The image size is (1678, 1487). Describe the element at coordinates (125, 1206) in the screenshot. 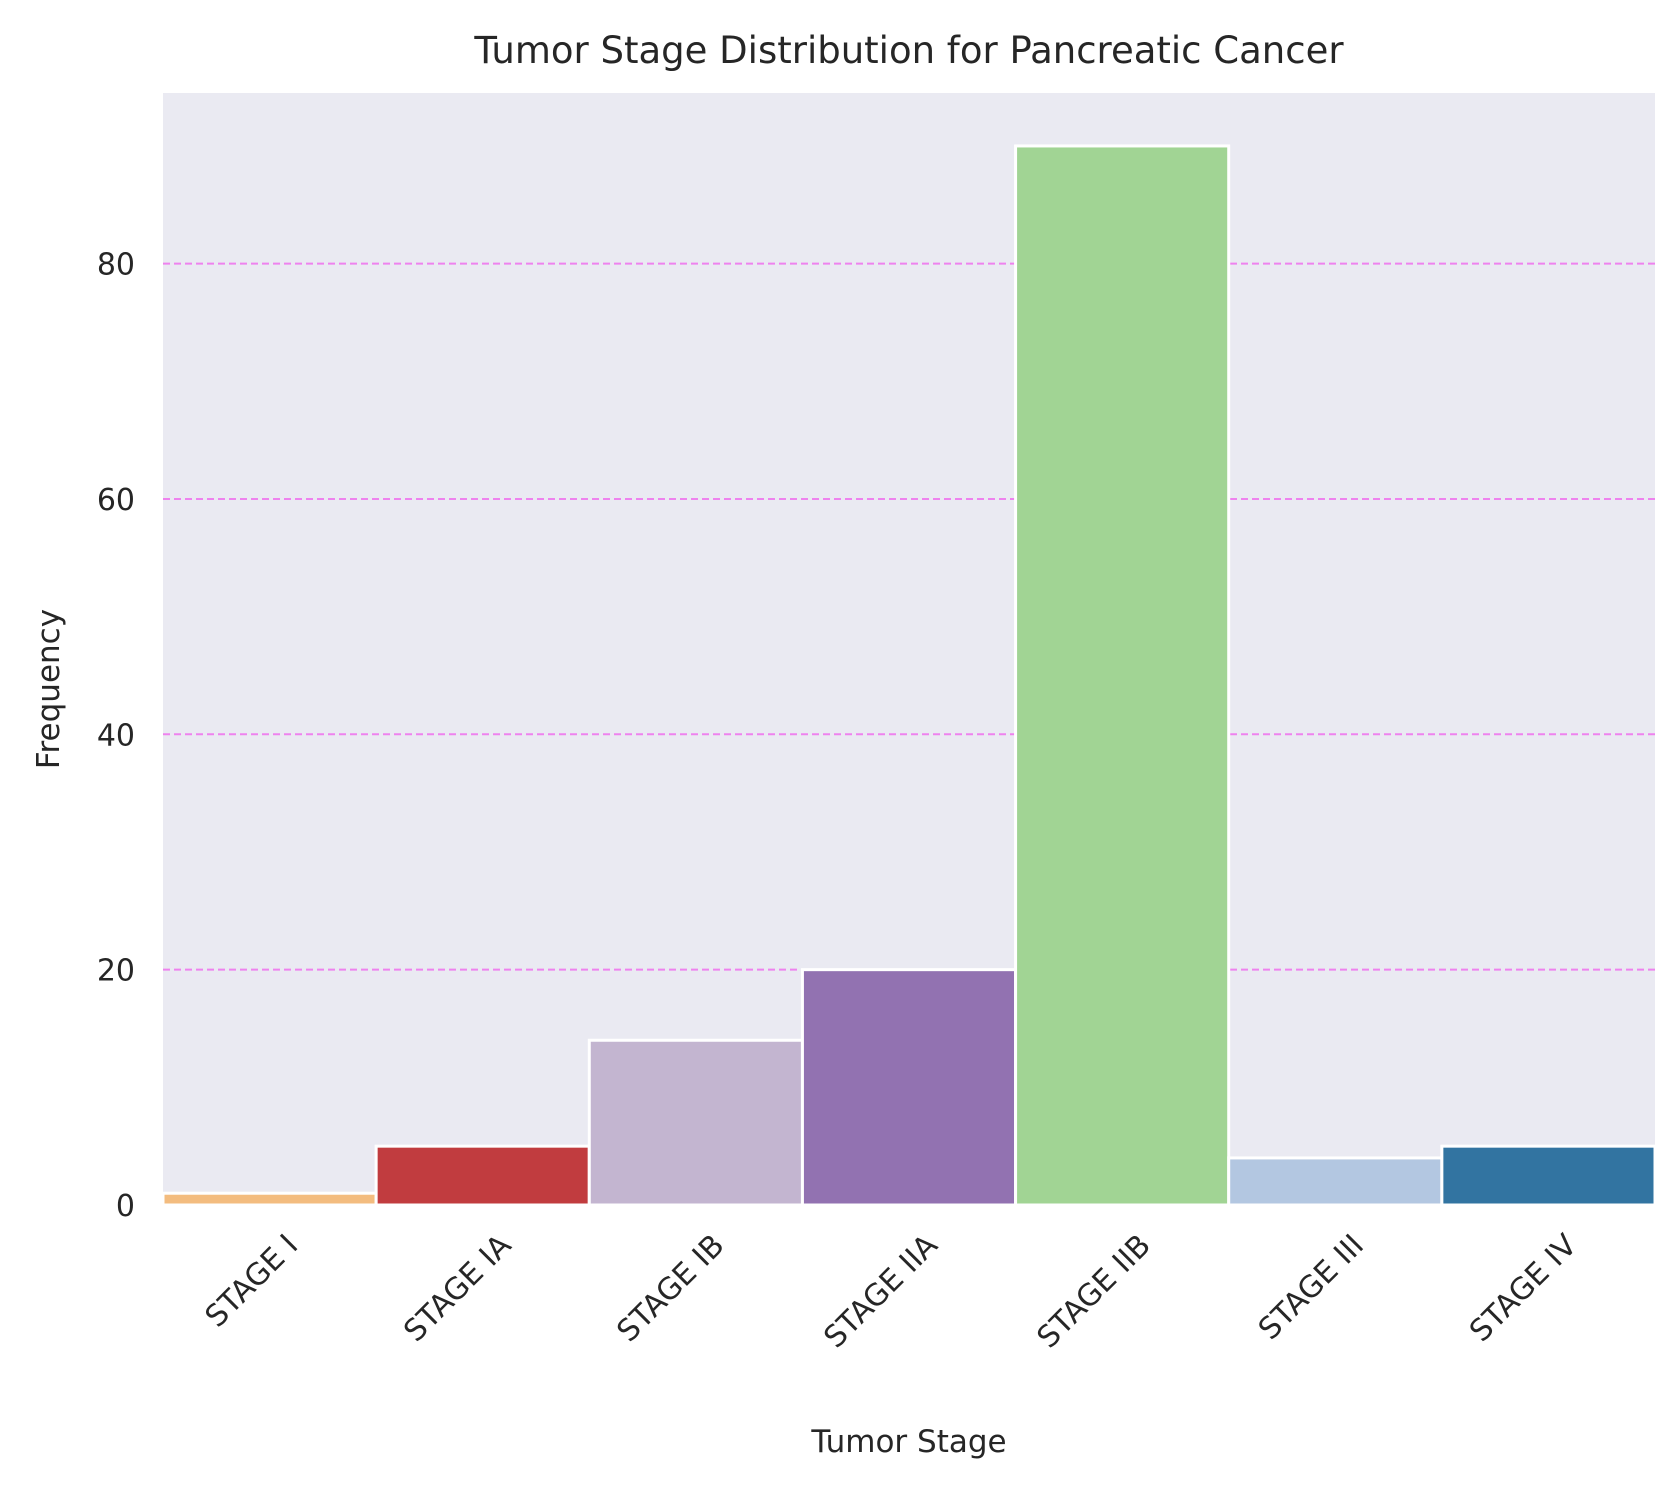

I see `y-tick-label: 0` at that location.